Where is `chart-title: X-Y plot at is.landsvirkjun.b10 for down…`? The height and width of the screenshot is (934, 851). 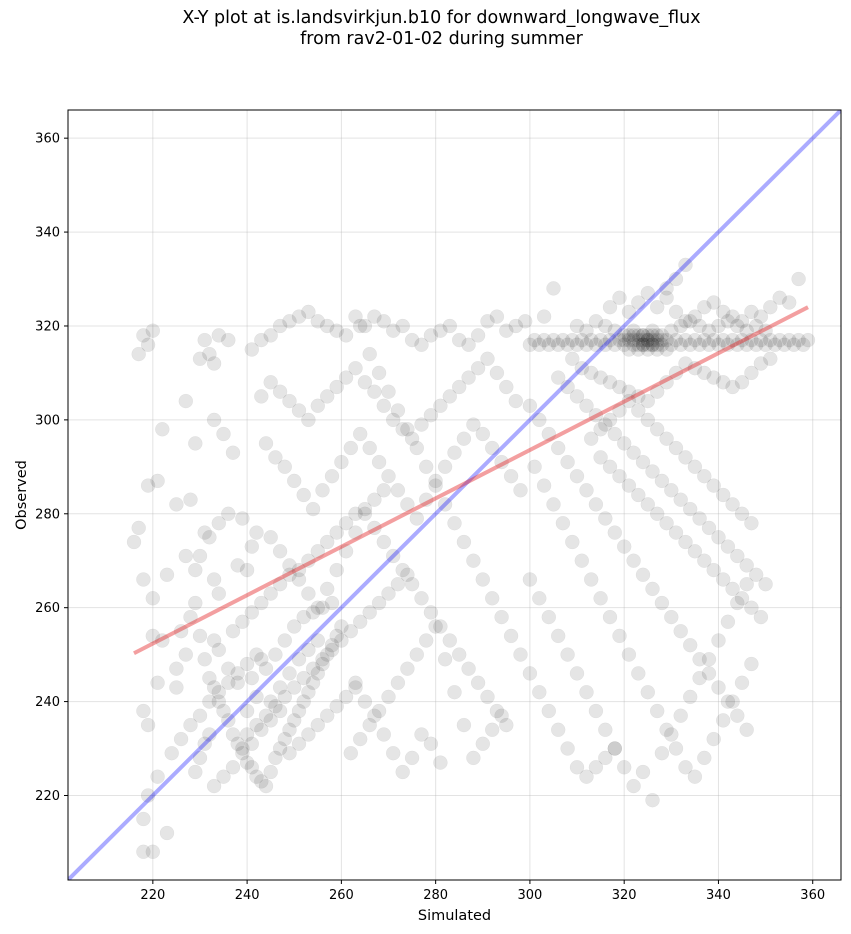 chart-title: X-Y plot at is.landsvirkjun.b10 for down… is located at coordinates (425, 29).